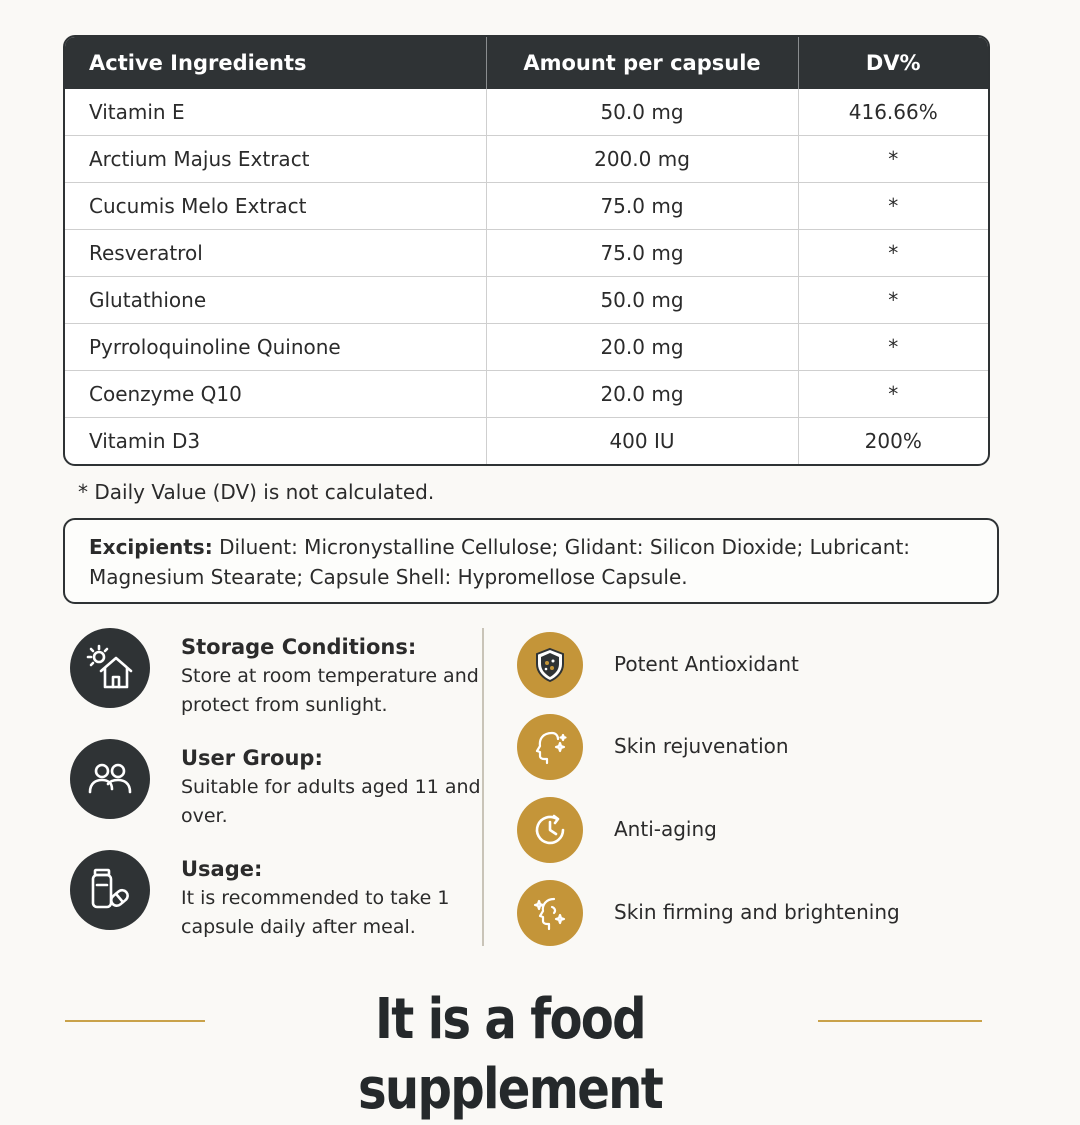 The width and height of the screenshot is (1080, 1125). What do you see at coordinates (275, 63) in the screenshot?
I see `header-active-ingredients: Active Ingredients` at bounding box center [275, 63].